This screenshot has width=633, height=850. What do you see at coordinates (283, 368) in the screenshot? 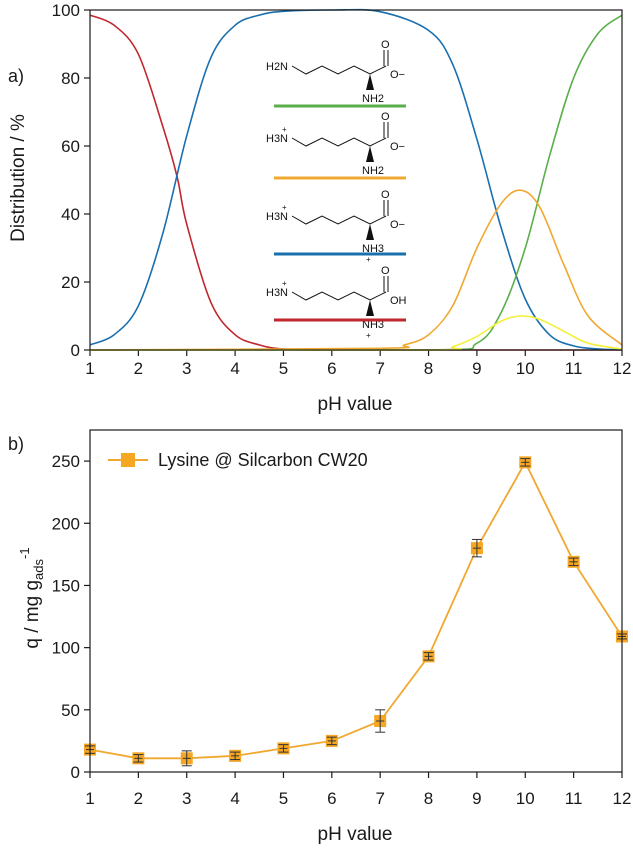
I see `panel-a-x-tick-label: 5` at bounding box center [283, 368].